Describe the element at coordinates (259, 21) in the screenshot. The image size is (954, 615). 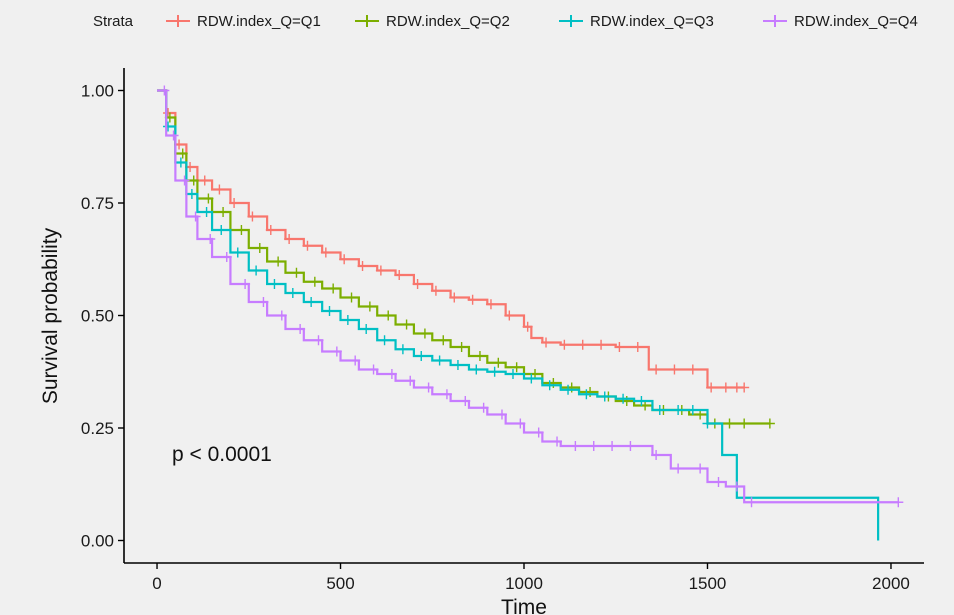
I see `legend-label: RDW.index_Q=Q1` at that location.